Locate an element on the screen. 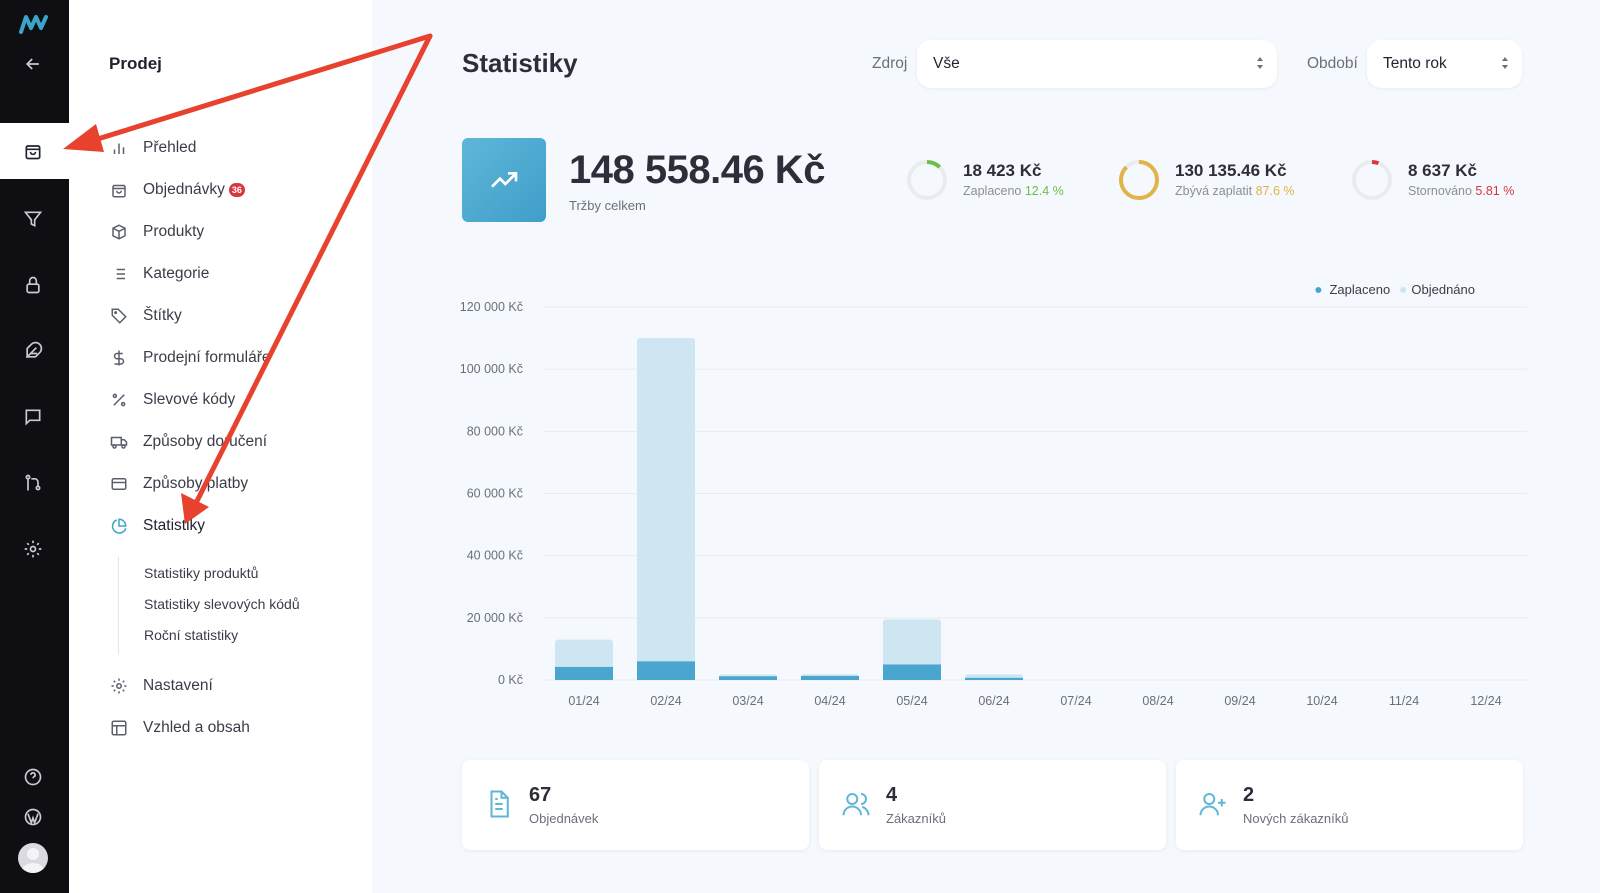 This screenshot has width=1600, height=893. sidebar-item-stitky: Štítky is located at coordinates (145, 316).